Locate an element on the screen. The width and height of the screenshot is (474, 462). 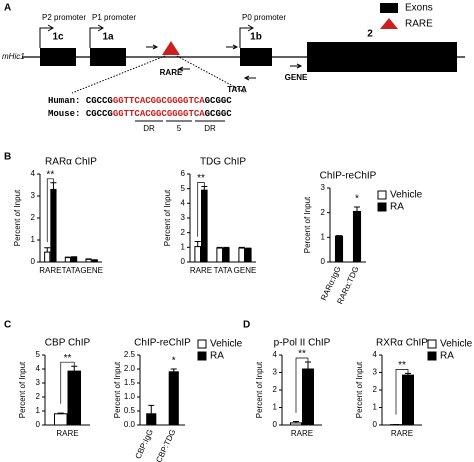
seq-part: GCGGC is located at coordinates (219, 114).